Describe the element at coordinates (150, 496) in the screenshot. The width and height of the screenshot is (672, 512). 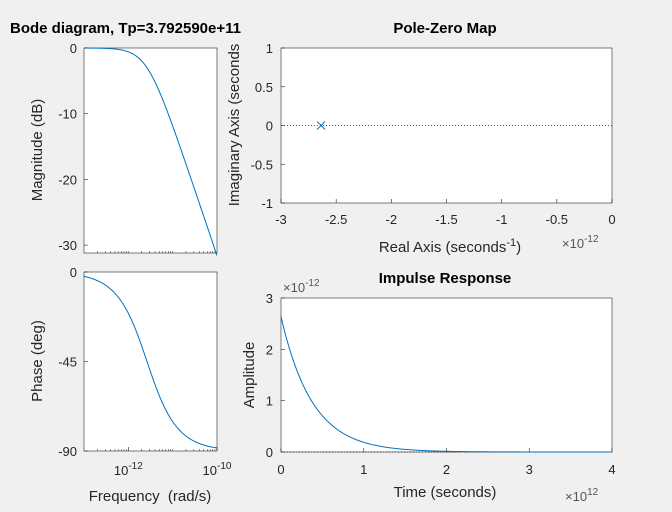
I see `bode-phase-xlabel: Frequency (rad/s)` at that location.